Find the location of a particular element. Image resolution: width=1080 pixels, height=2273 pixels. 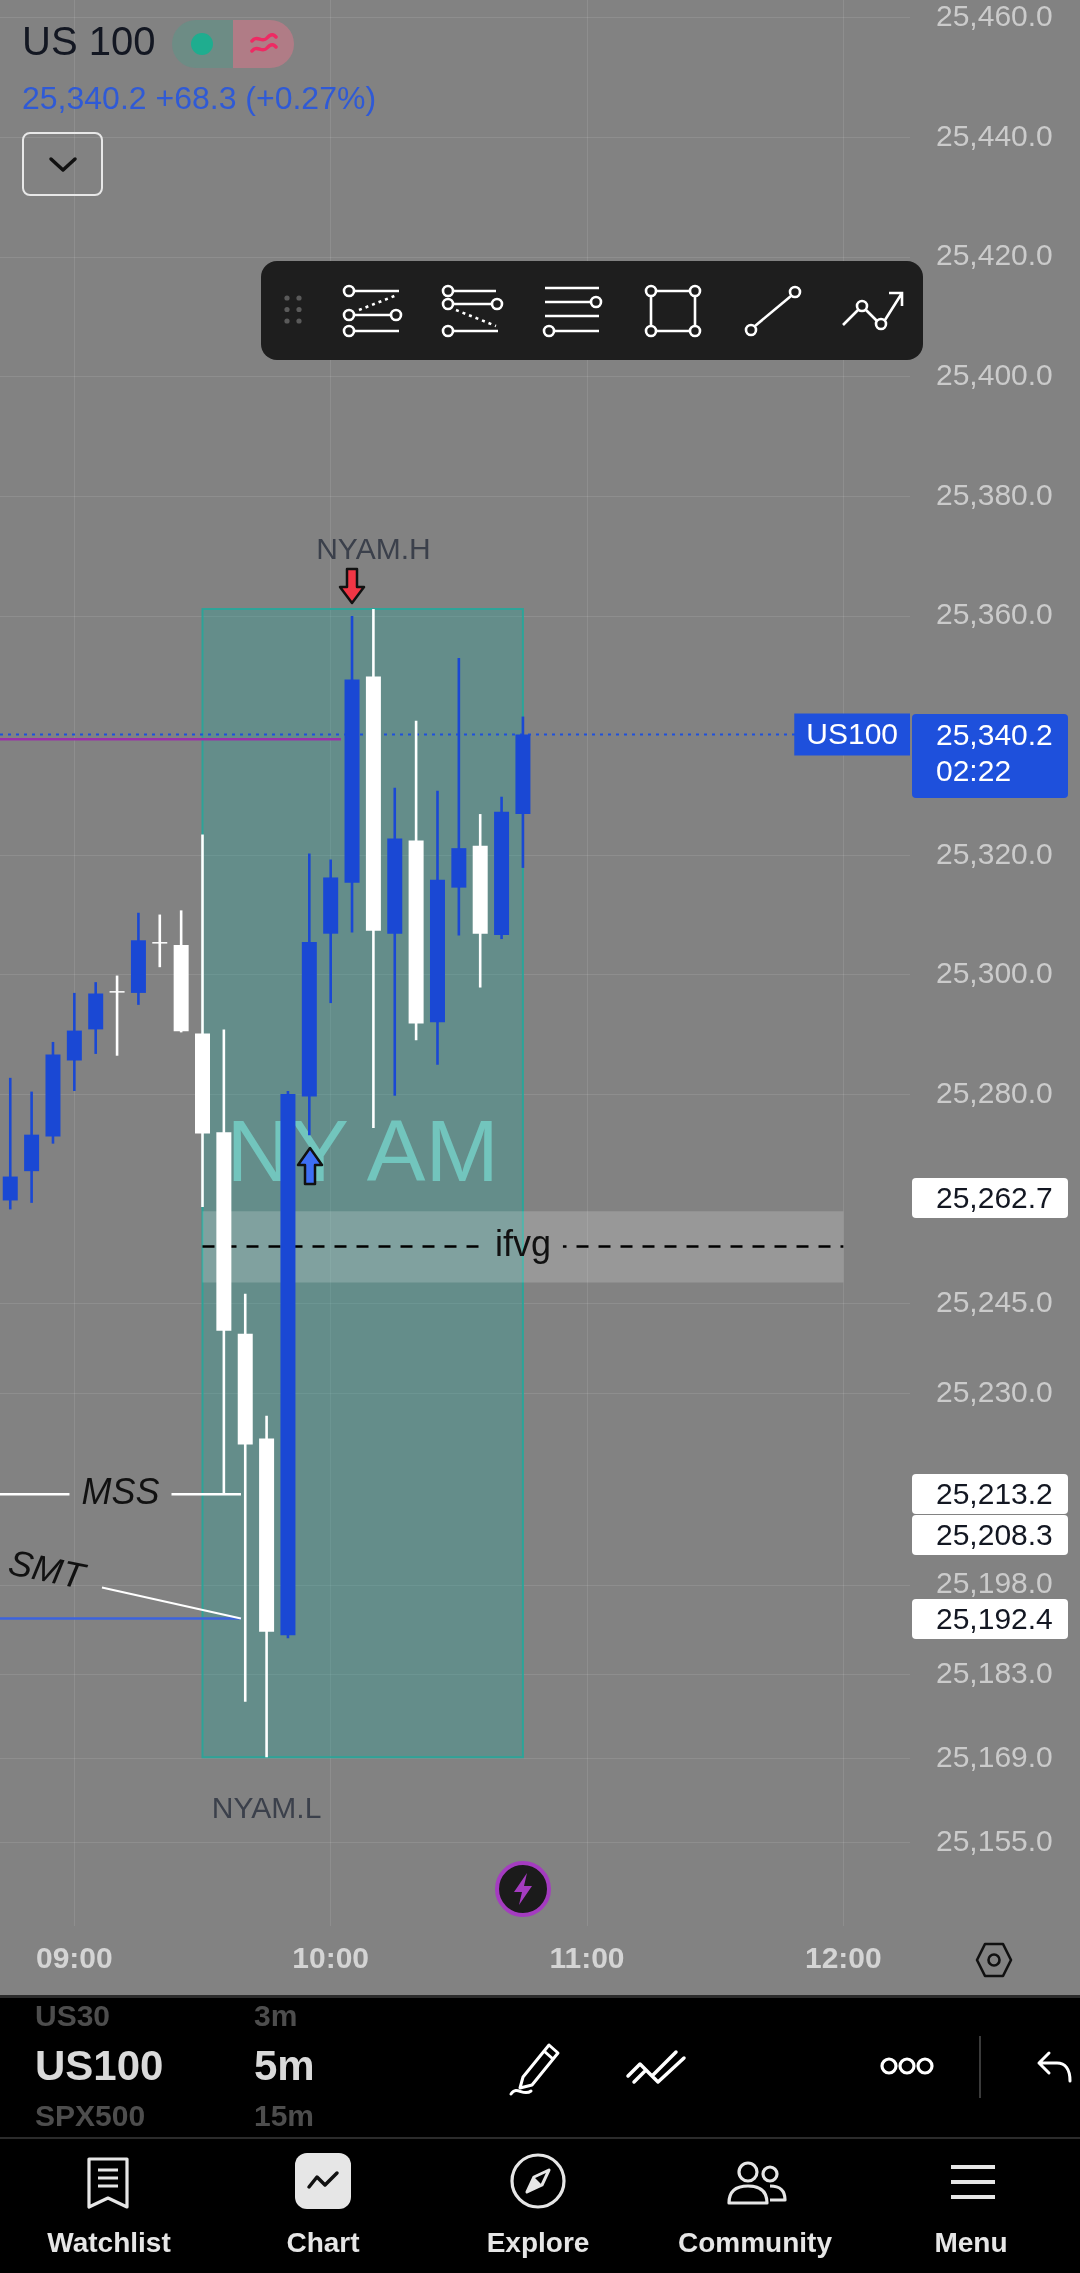

ref-line-label: US100 is located at coordinates (852, 733).